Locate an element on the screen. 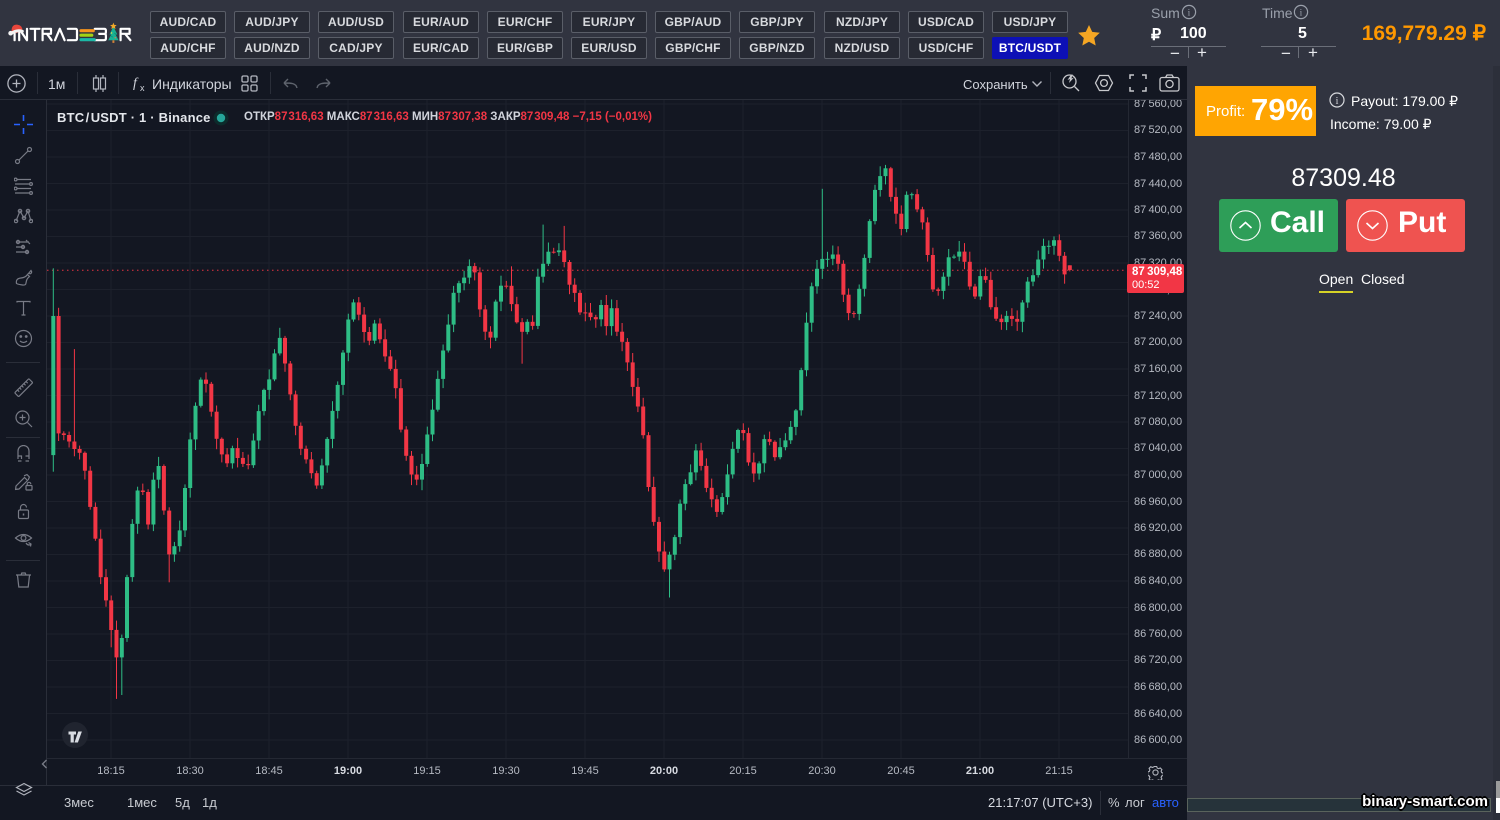  svg-text: f is located at coordinates (136, 83).